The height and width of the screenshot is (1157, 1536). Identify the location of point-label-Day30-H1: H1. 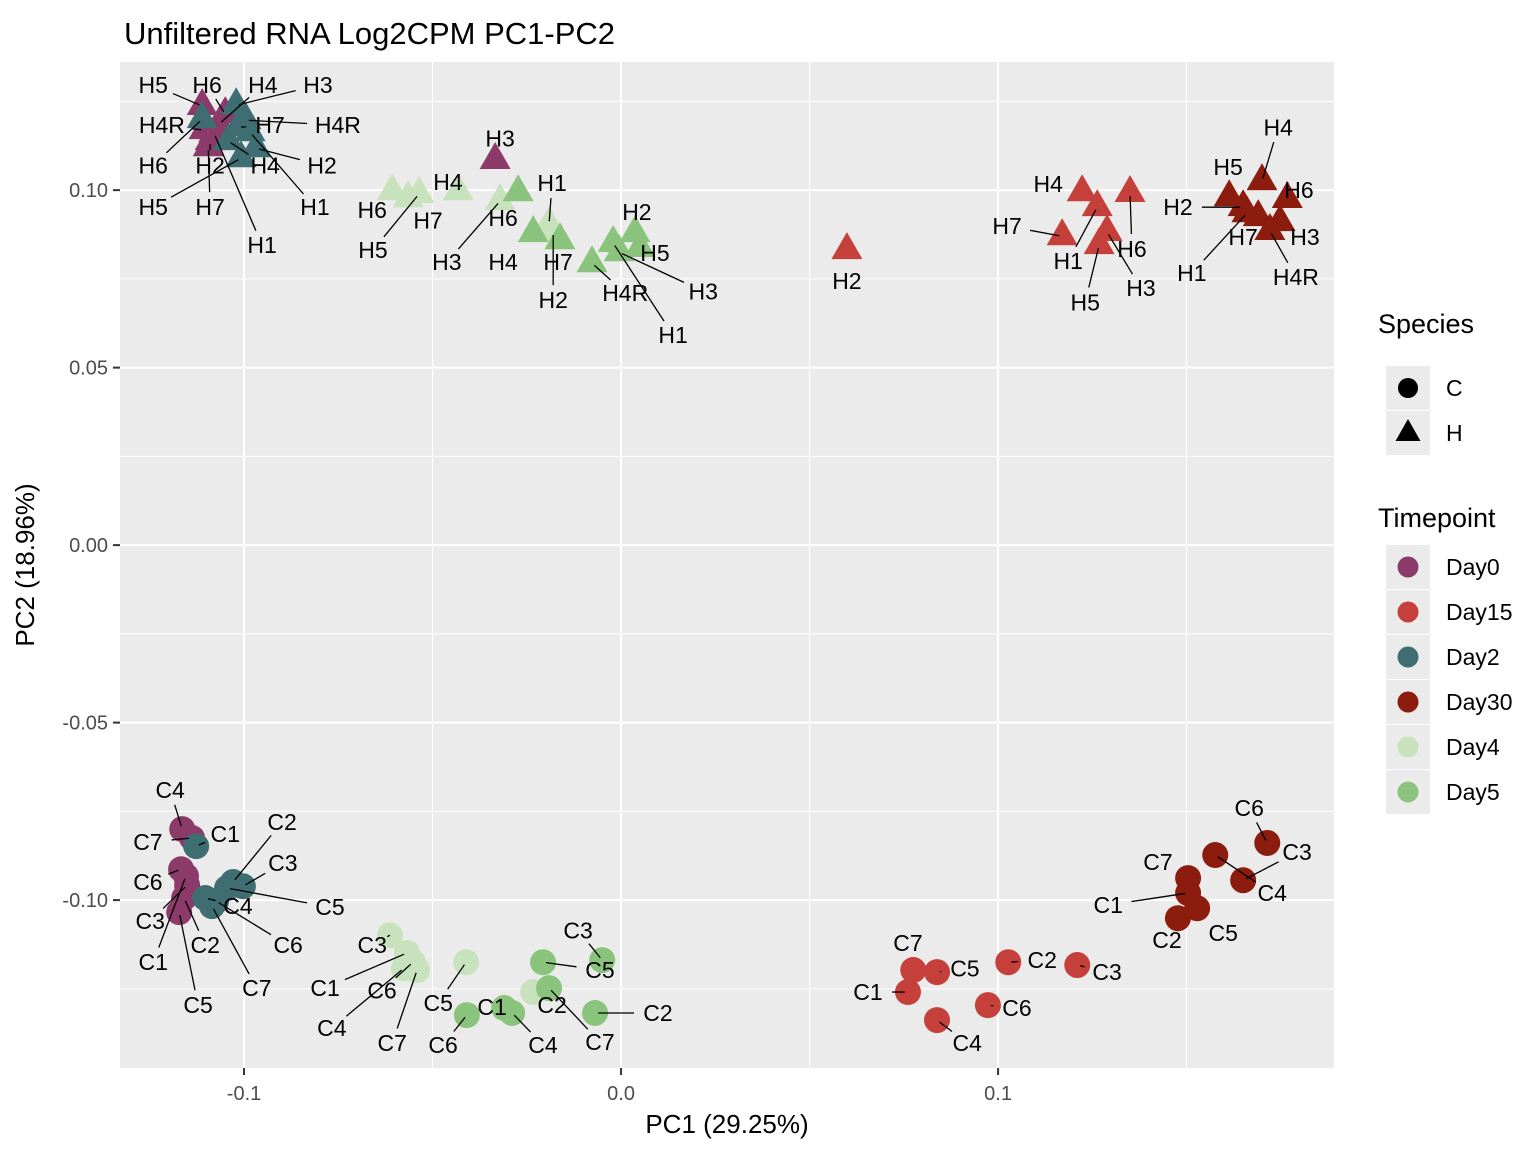
(1191, 273).